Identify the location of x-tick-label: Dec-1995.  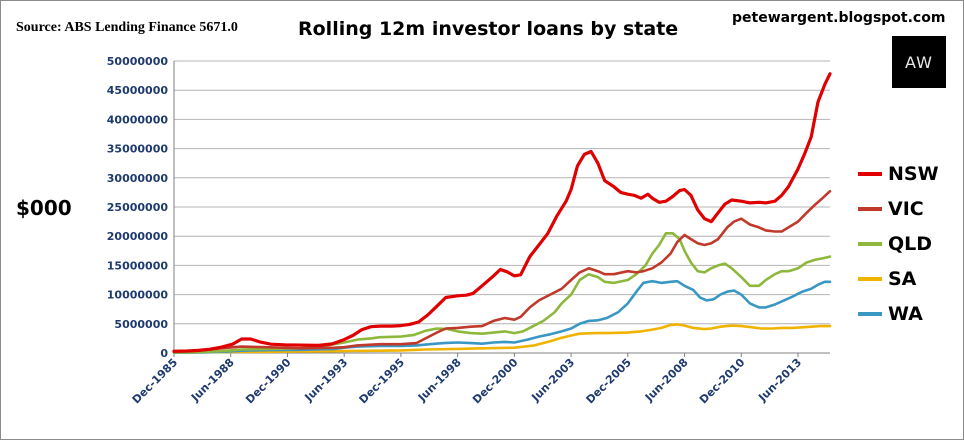
(382, 381).